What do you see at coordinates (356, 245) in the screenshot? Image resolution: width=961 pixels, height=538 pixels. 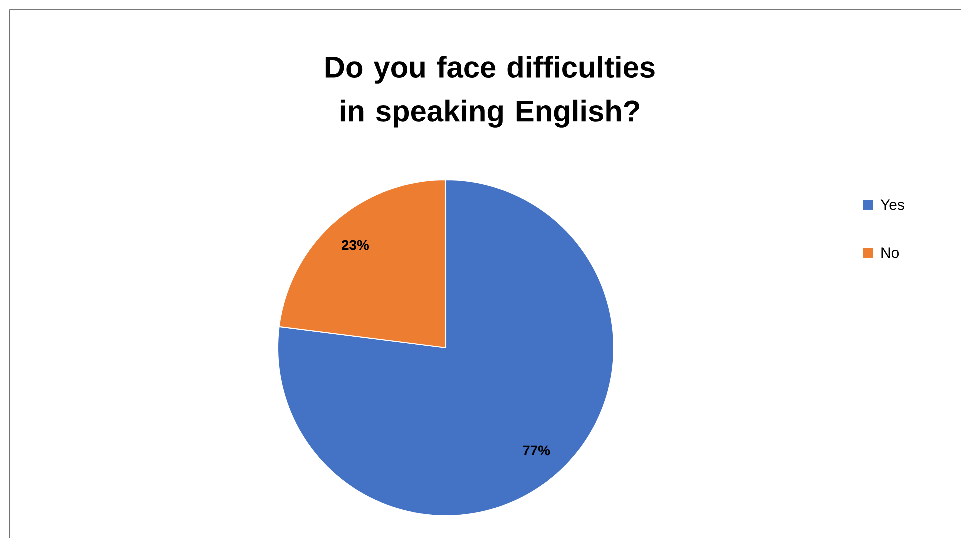 I see `data-label: 23%` at bounding box center [356, 245].